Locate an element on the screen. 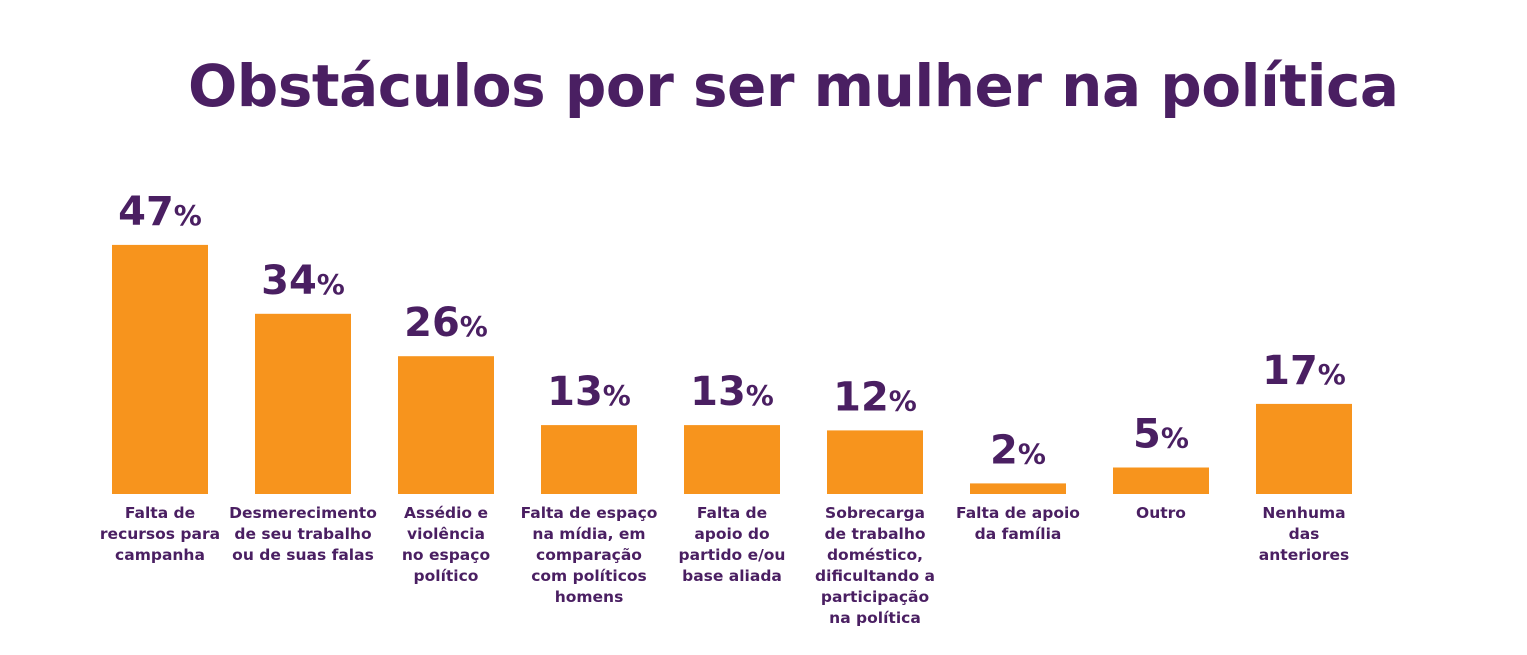 The image size is (1527, 655). category-label-line: Falta de apoio is located at coordinates (1018, 513).